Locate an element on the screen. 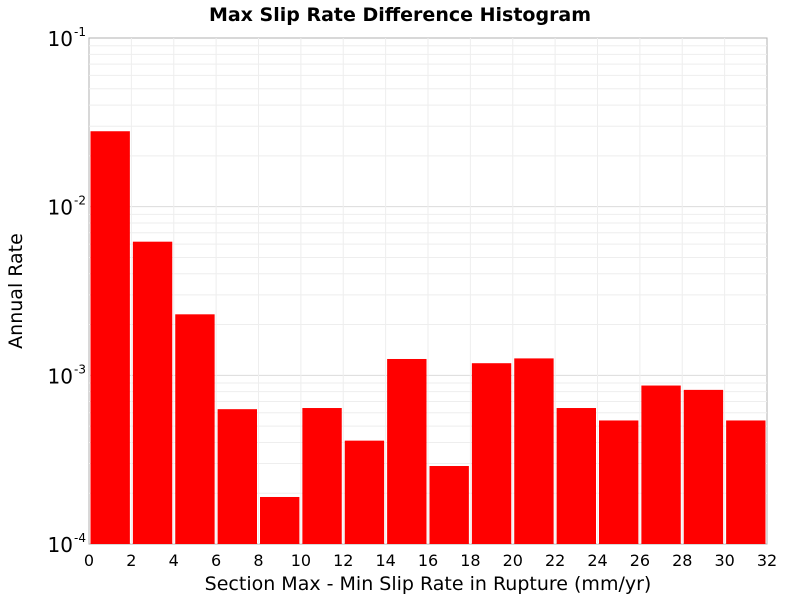 The image size is (800, 600). y-tick-exponent: -2 is located at coordinates (80, 201).